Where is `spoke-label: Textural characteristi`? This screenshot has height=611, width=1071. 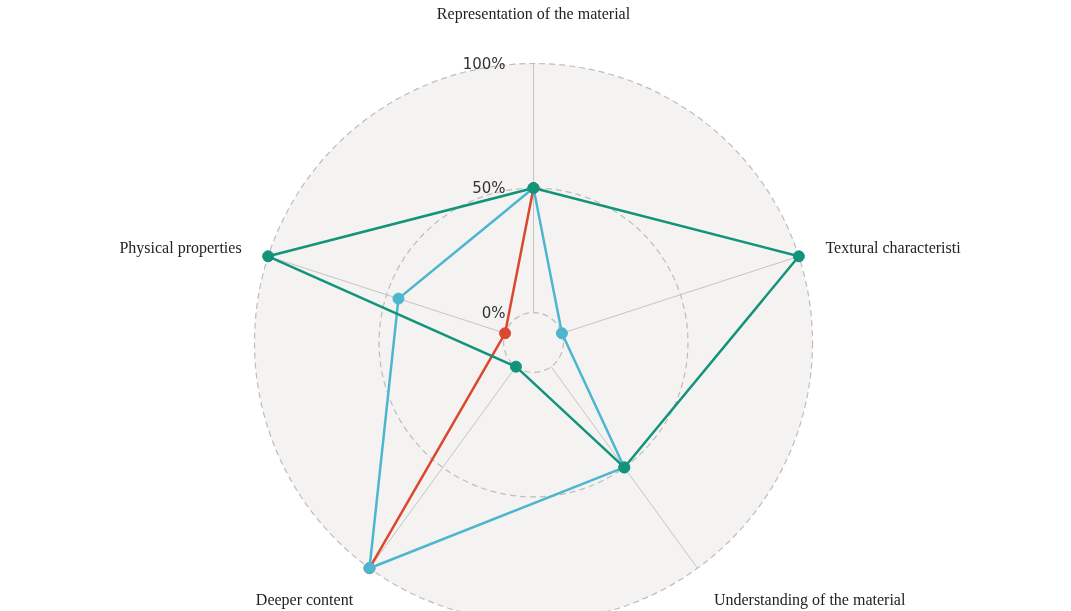
spoke-label: Textural characteristi is located at coordinates (893, 248).